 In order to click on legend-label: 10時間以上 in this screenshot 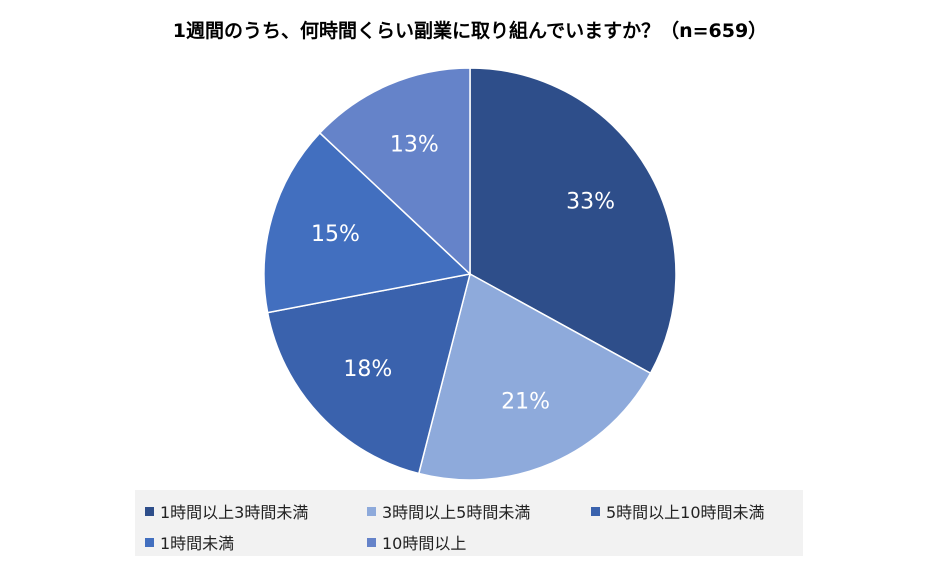, I will do `click(424, 543)`.